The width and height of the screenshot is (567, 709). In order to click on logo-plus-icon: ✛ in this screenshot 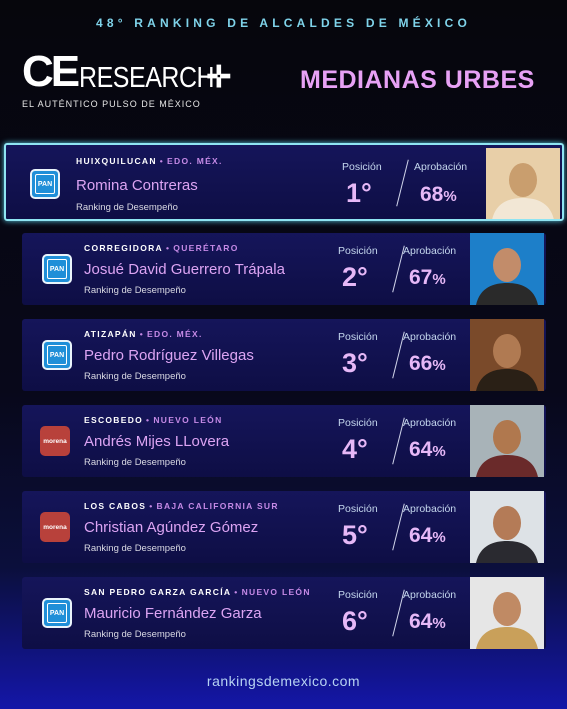, I will do `click(219, 77)`.